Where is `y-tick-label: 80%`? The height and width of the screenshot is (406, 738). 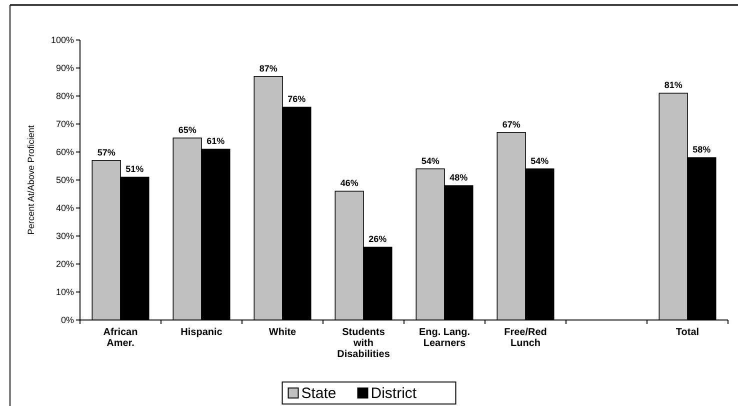 y-tick-label: 80% is located at coordinates (65, 96).